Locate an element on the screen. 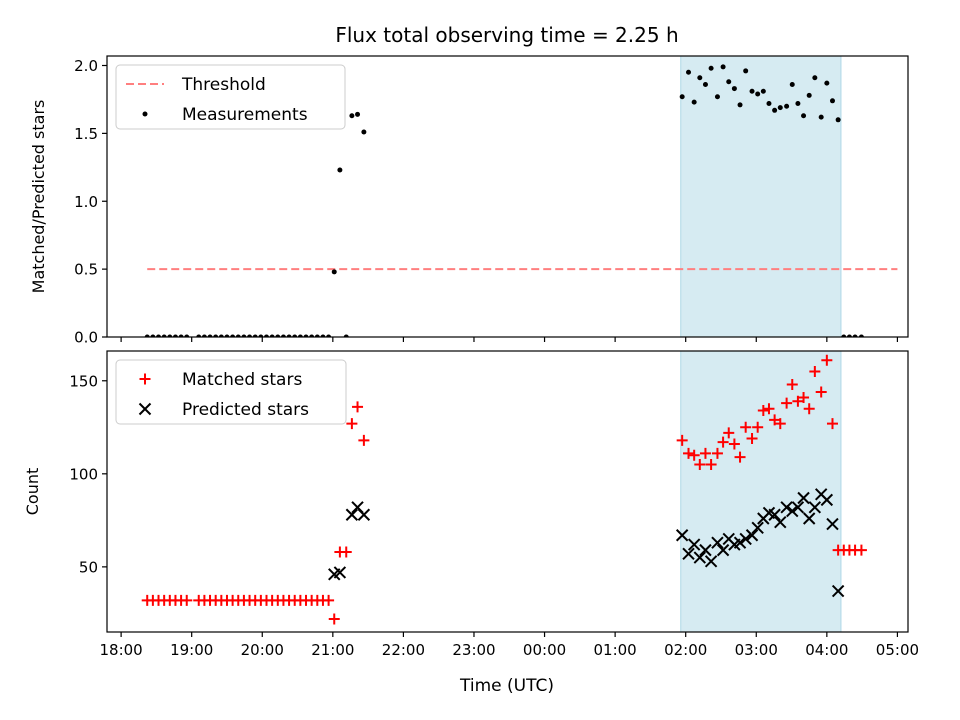  legend: Matched stars Predicted stars is located at coordinates (231, 392).